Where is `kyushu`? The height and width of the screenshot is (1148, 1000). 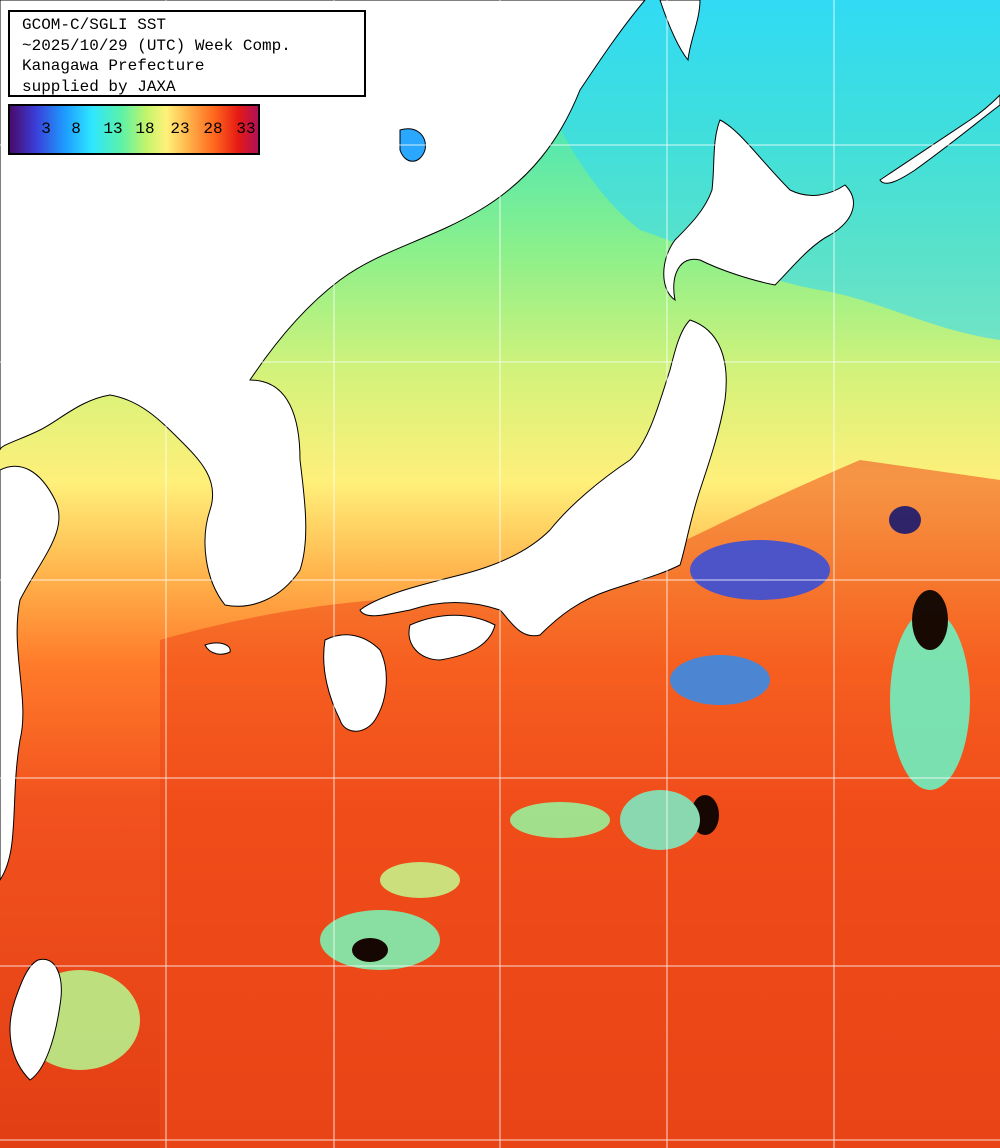
kyushu is located at coordinates (355, 683).